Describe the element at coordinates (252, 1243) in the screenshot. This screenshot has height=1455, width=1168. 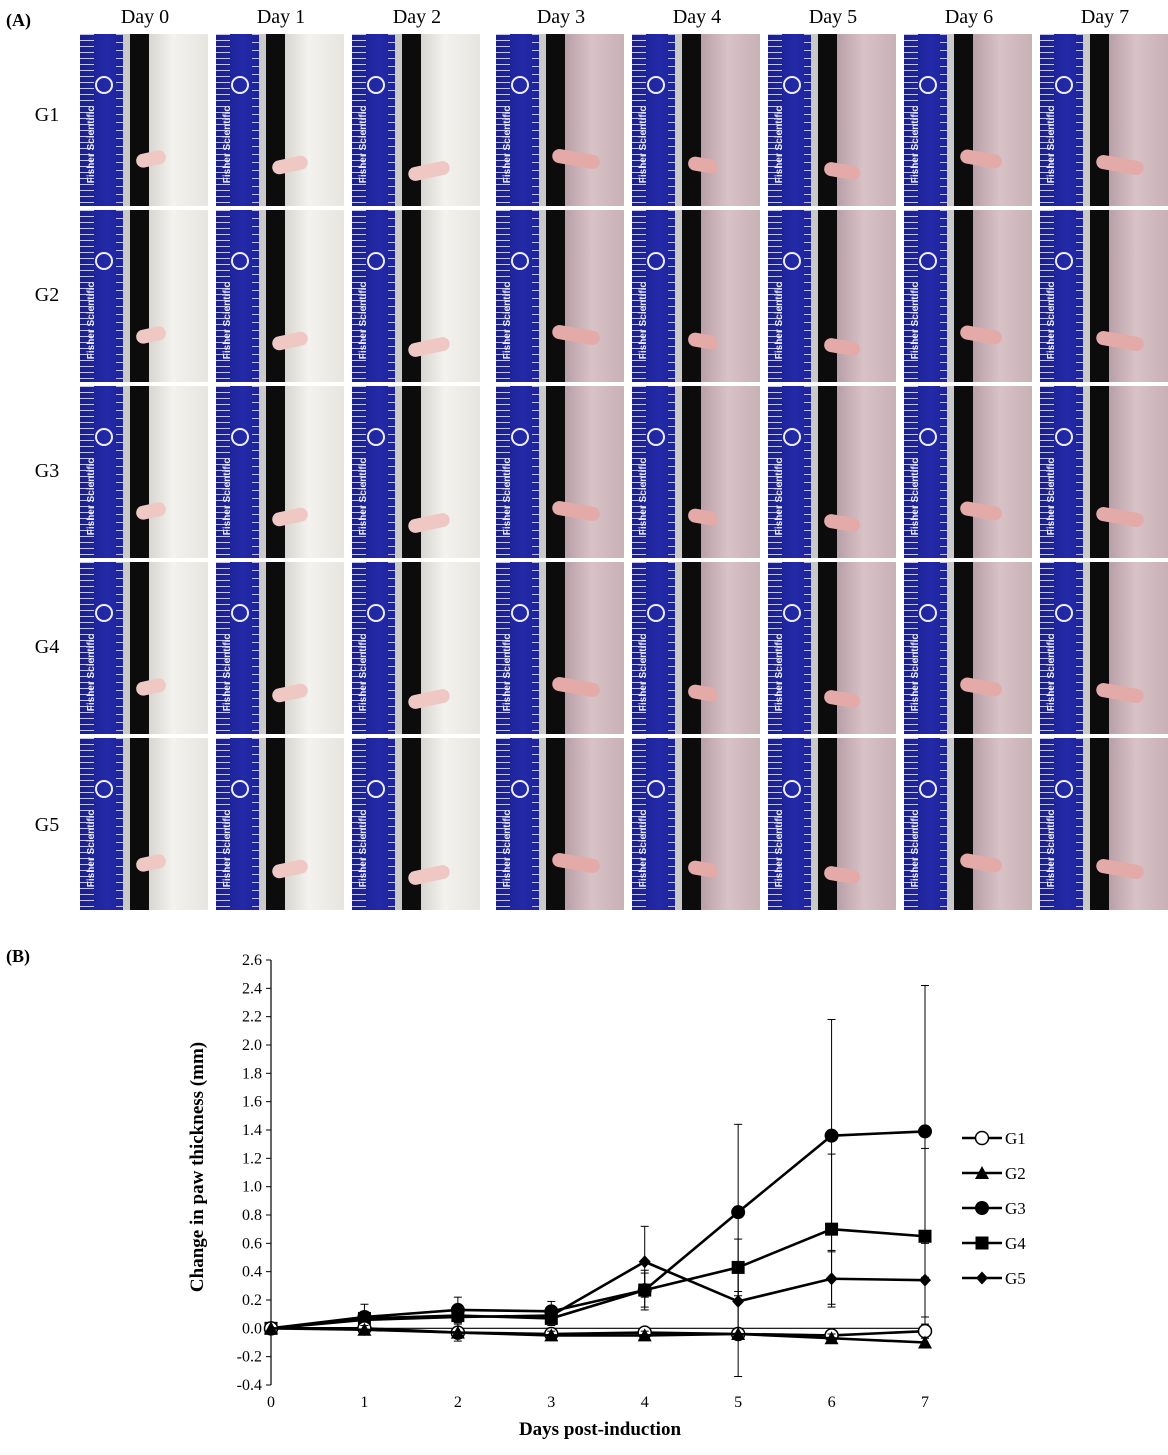
I see `y-tick-label: 0.6` at that location.